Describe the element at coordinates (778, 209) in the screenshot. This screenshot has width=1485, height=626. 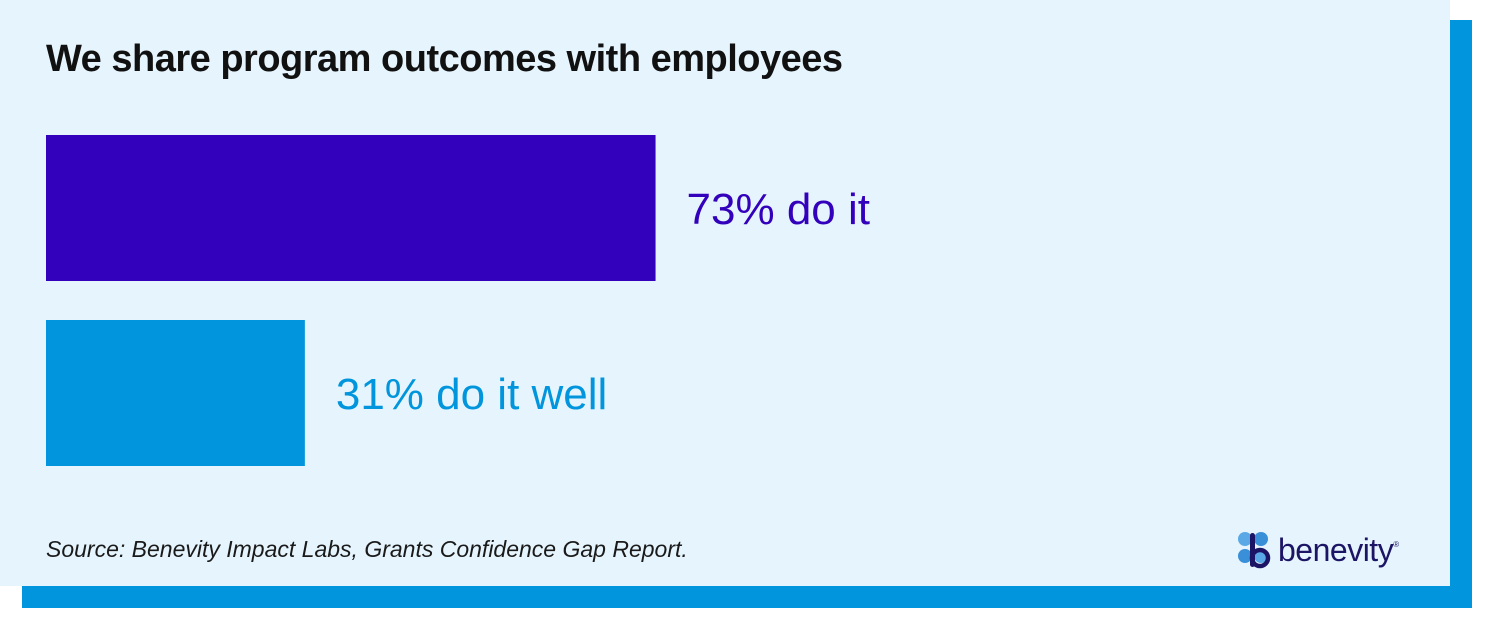
I see `bar-label-1: 73% do it` at that location.